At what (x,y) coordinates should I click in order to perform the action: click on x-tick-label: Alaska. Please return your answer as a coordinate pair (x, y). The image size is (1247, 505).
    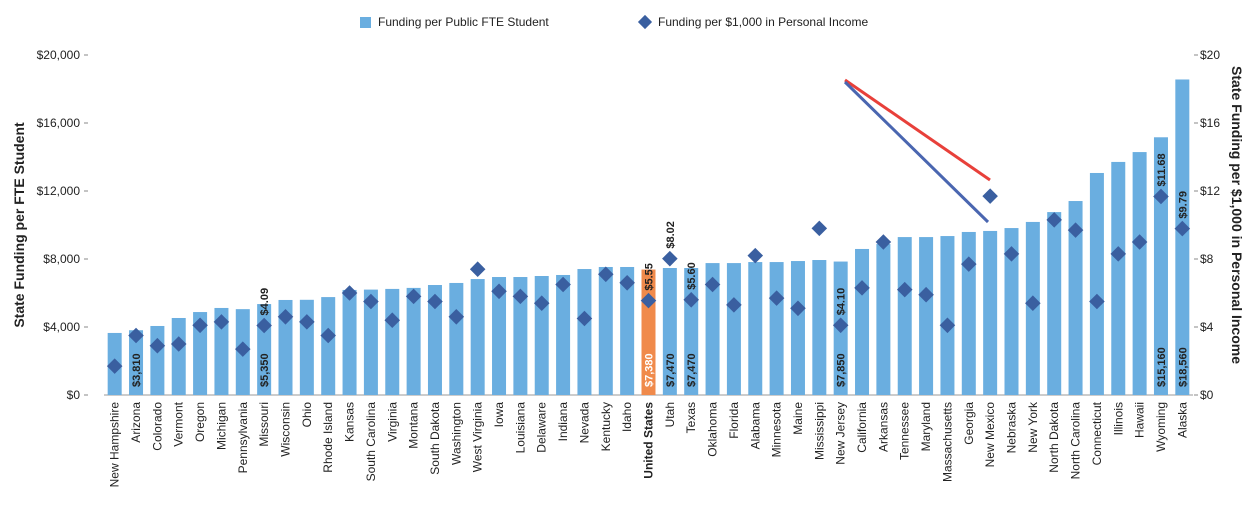
    Looking at the image, I should click on (1182, 420).